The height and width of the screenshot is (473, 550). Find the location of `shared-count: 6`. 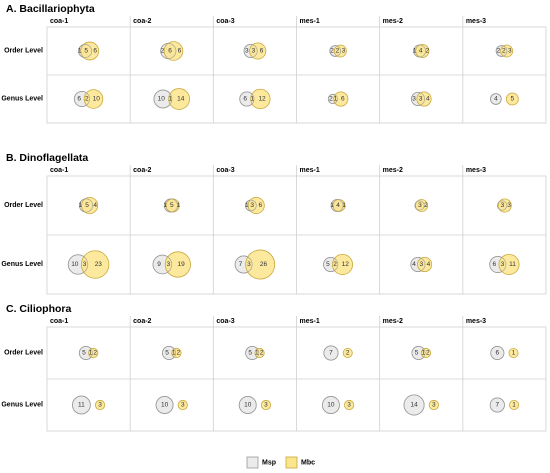

shared-count: 6 is located at coordinates (170, 51).